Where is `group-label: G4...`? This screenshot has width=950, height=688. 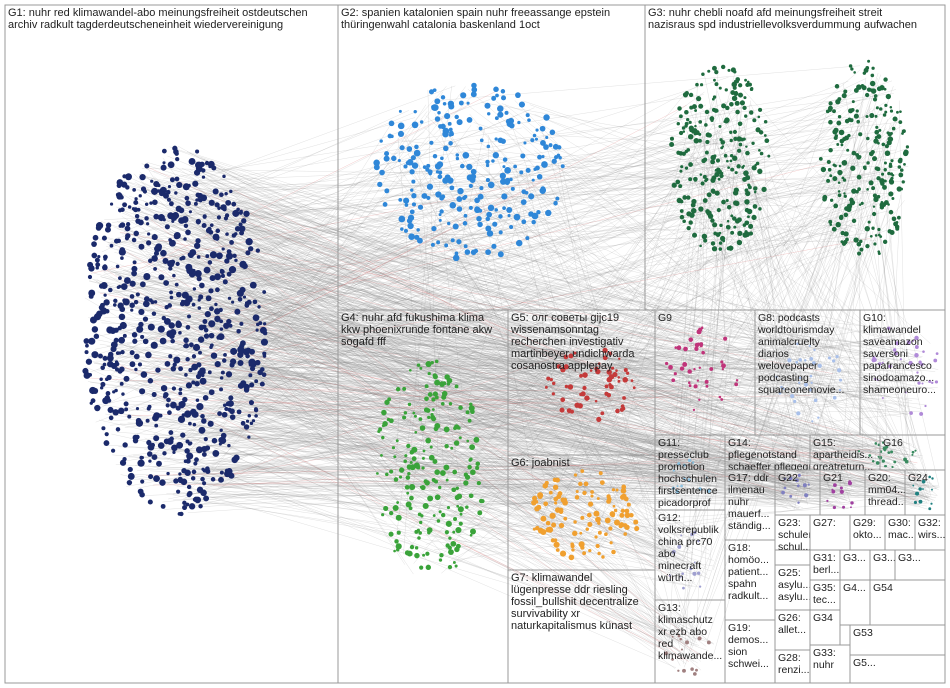
group-label: G4... is located at coordinates (854, 588).